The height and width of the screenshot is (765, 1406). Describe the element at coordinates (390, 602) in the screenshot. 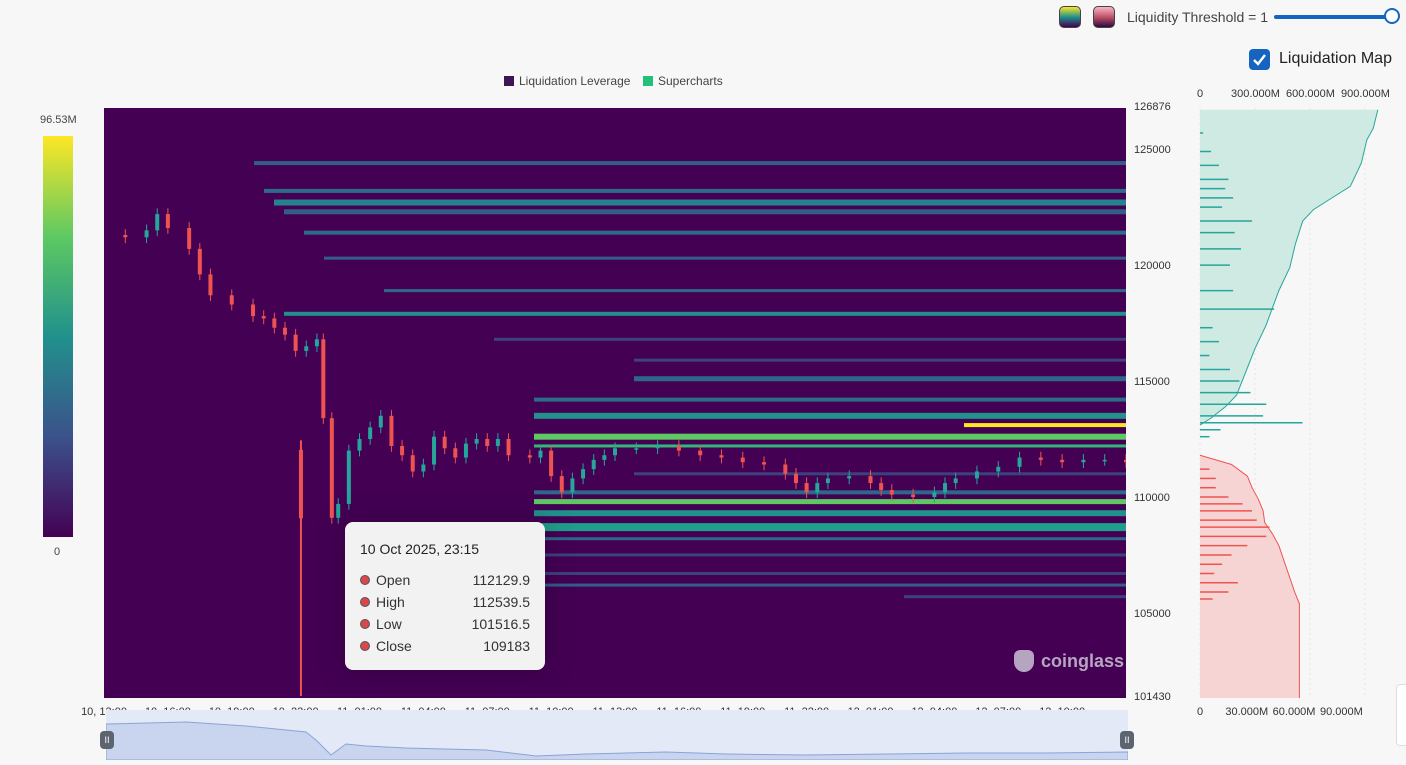

I see `tooltip-label: High` at that location.